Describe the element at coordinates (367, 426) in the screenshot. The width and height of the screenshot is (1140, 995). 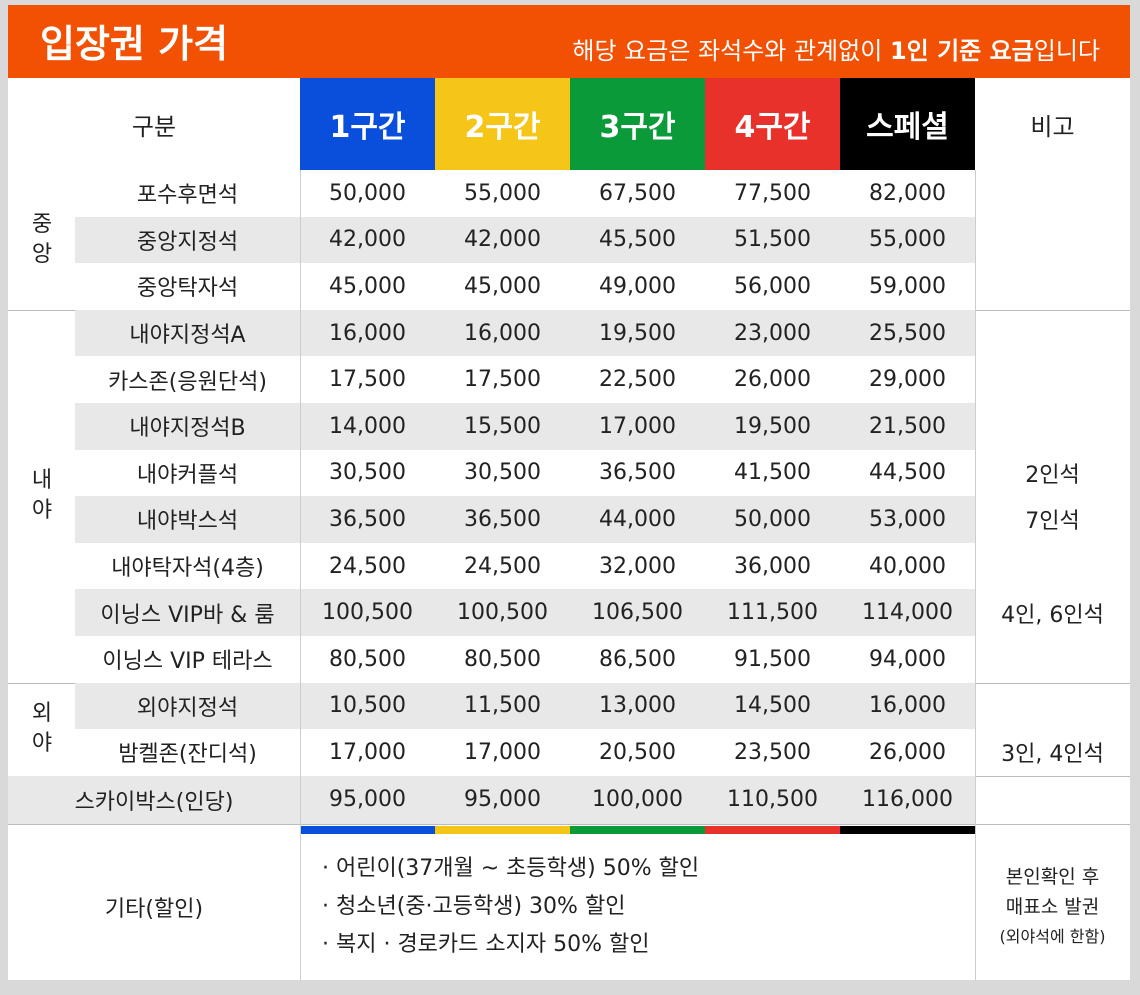
I see `price: 14,000` at that location.